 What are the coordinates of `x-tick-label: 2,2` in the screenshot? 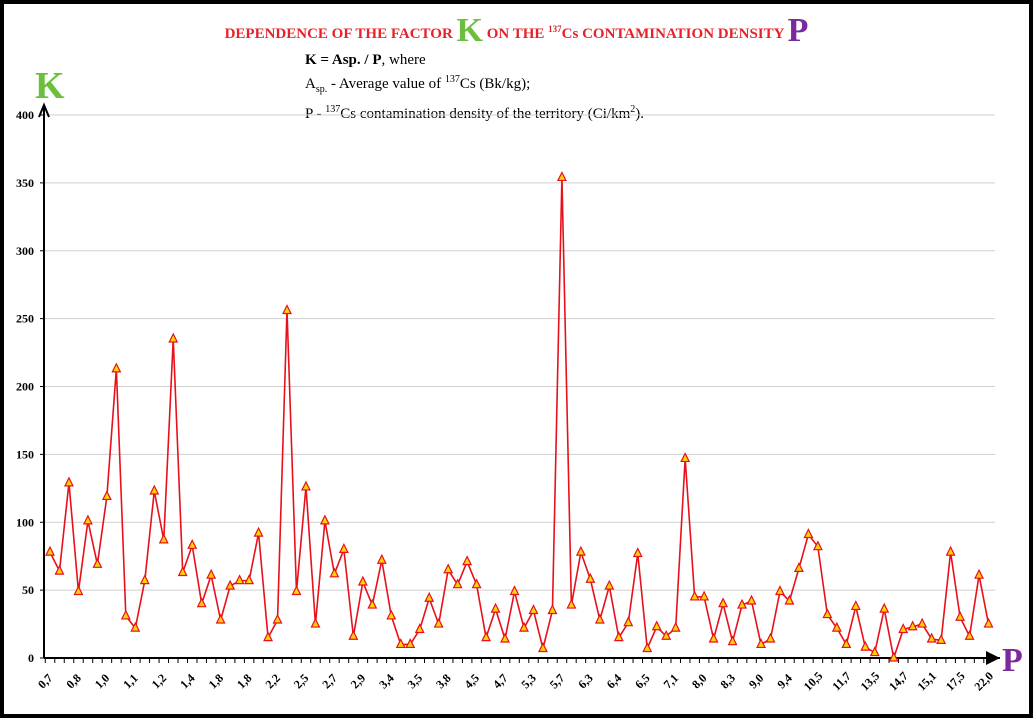 It's located at (272, 681).